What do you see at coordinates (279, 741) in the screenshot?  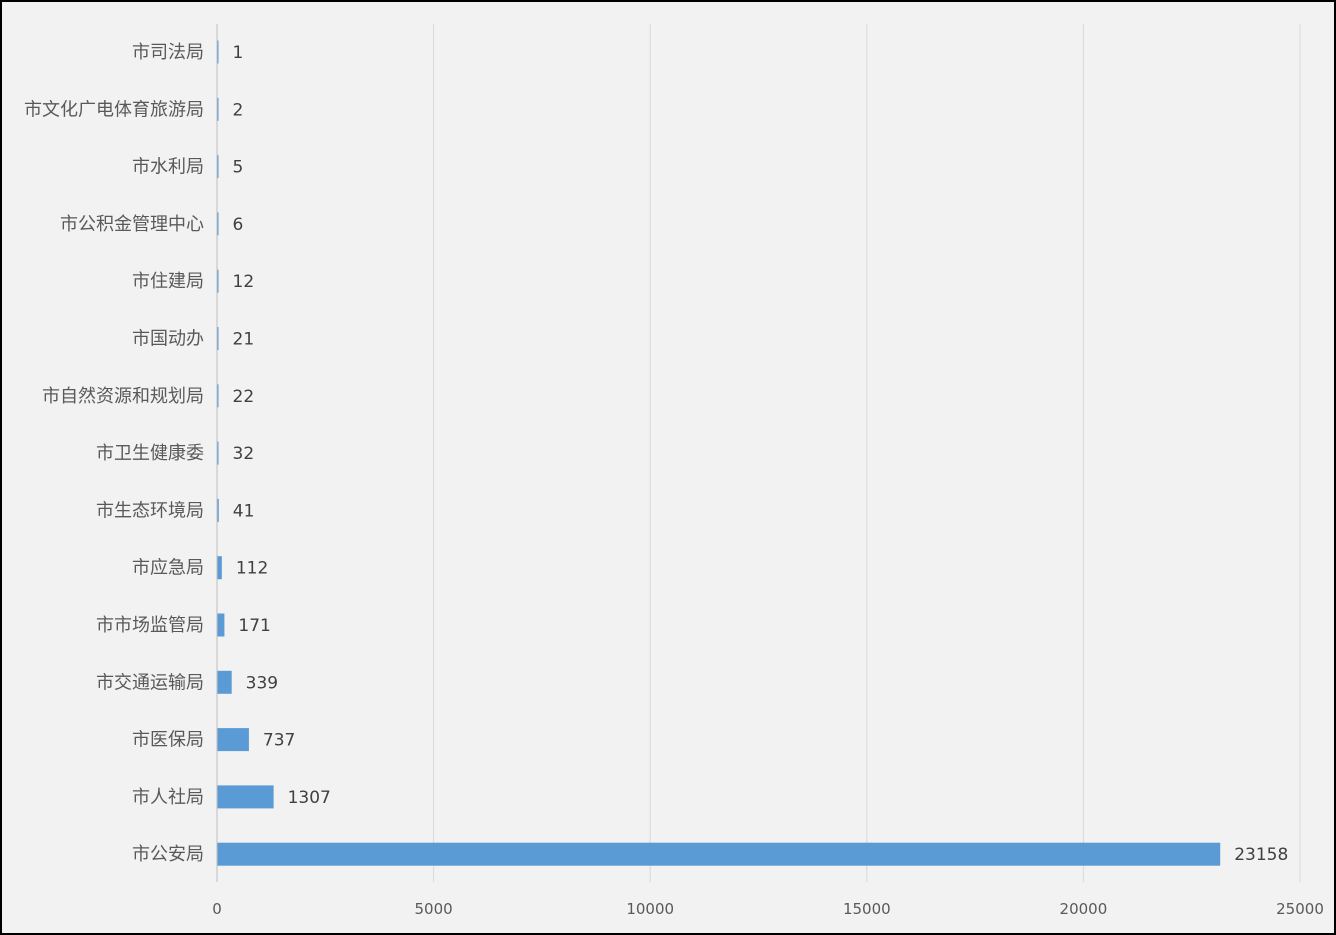 I see `data-label: 737` at bounding box center [279, 741].